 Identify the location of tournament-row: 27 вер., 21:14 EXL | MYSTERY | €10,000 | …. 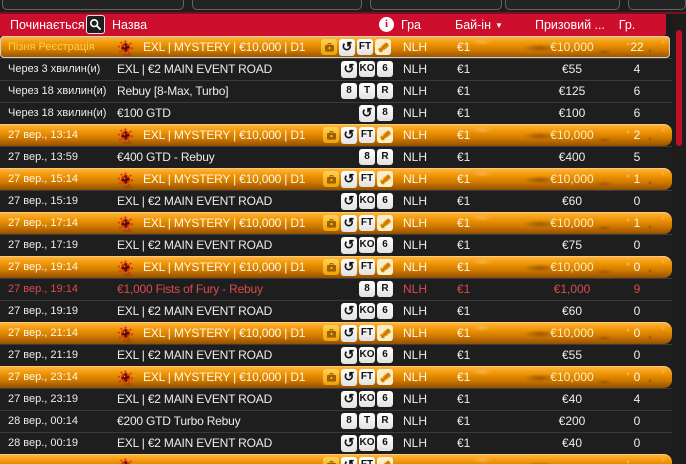
(336, 333).